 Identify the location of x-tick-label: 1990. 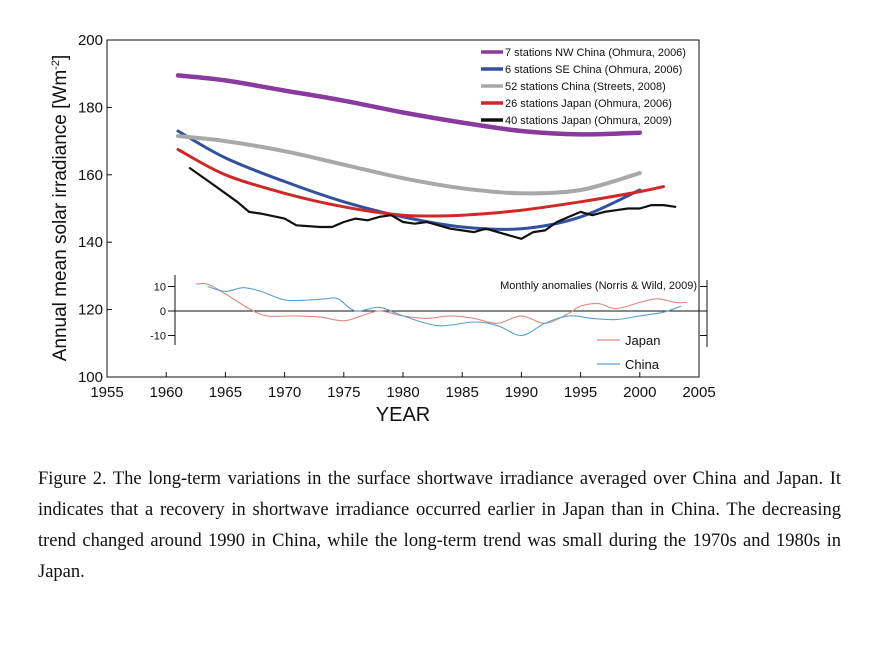
(521, 392).